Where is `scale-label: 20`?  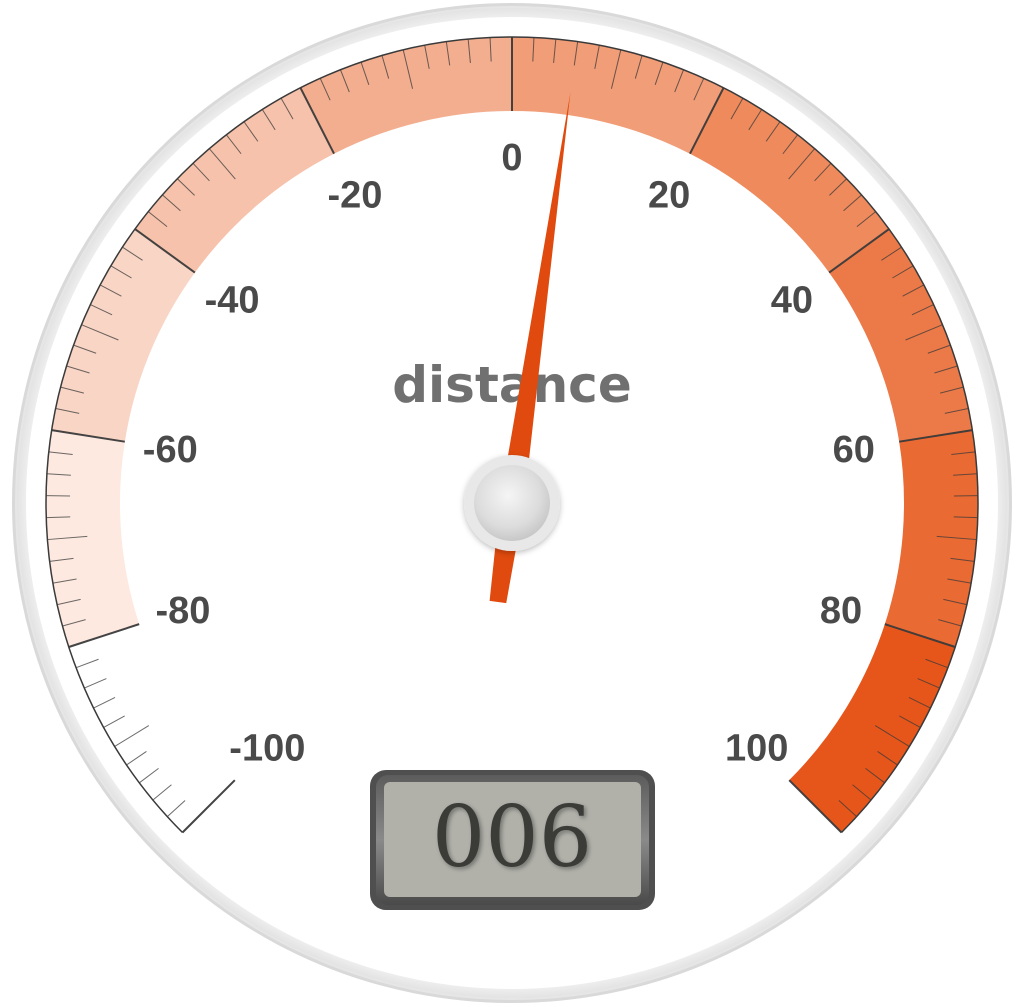 scale-label: 20 is located at coordinates (669, 196).